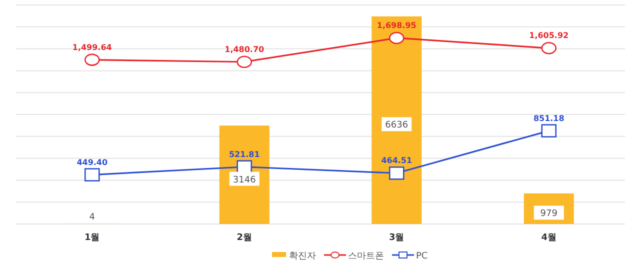 This screenshot has width=642, height=267. I want to click on x-tick-label: 3월, so click(396, 238).